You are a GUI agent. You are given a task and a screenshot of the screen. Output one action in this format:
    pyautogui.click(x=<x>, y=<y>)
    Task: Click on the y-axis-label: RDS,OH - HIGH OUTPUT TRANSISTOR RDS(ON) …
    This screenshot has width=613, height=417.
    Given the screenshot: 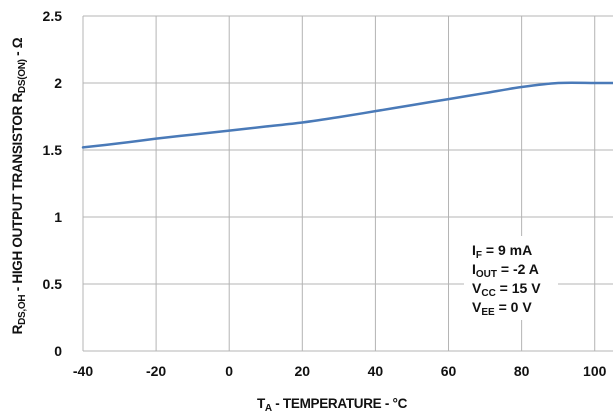 What is the action you would take?
    pyautogui.click(x=19, y=185)
    